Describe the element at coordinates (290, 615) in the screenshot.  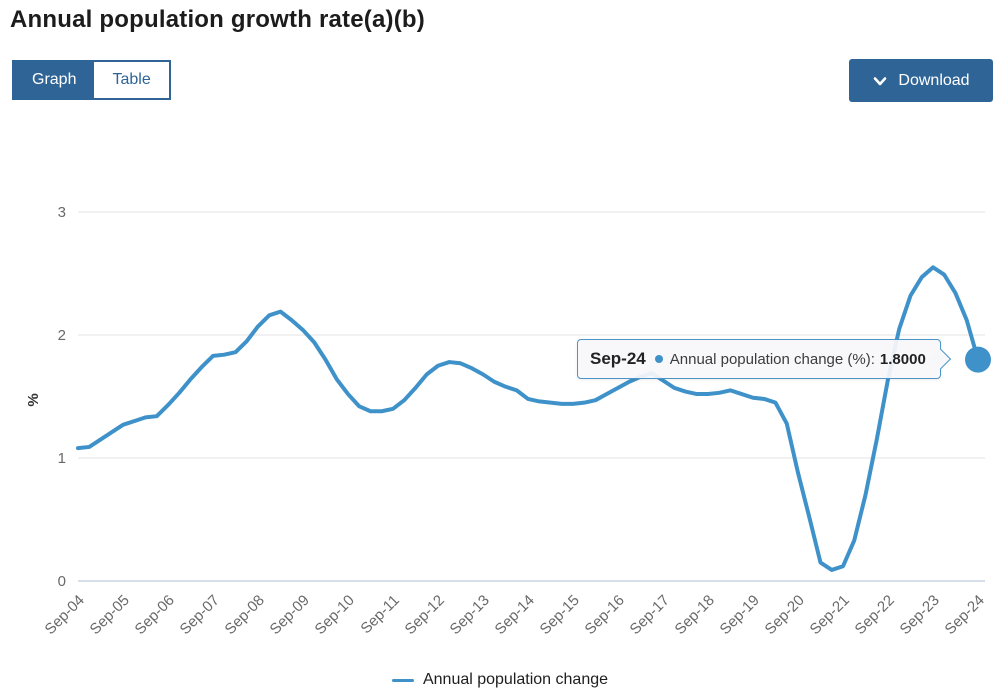
I see `x-tick-label-Sep-09: Sep-09` at that location.